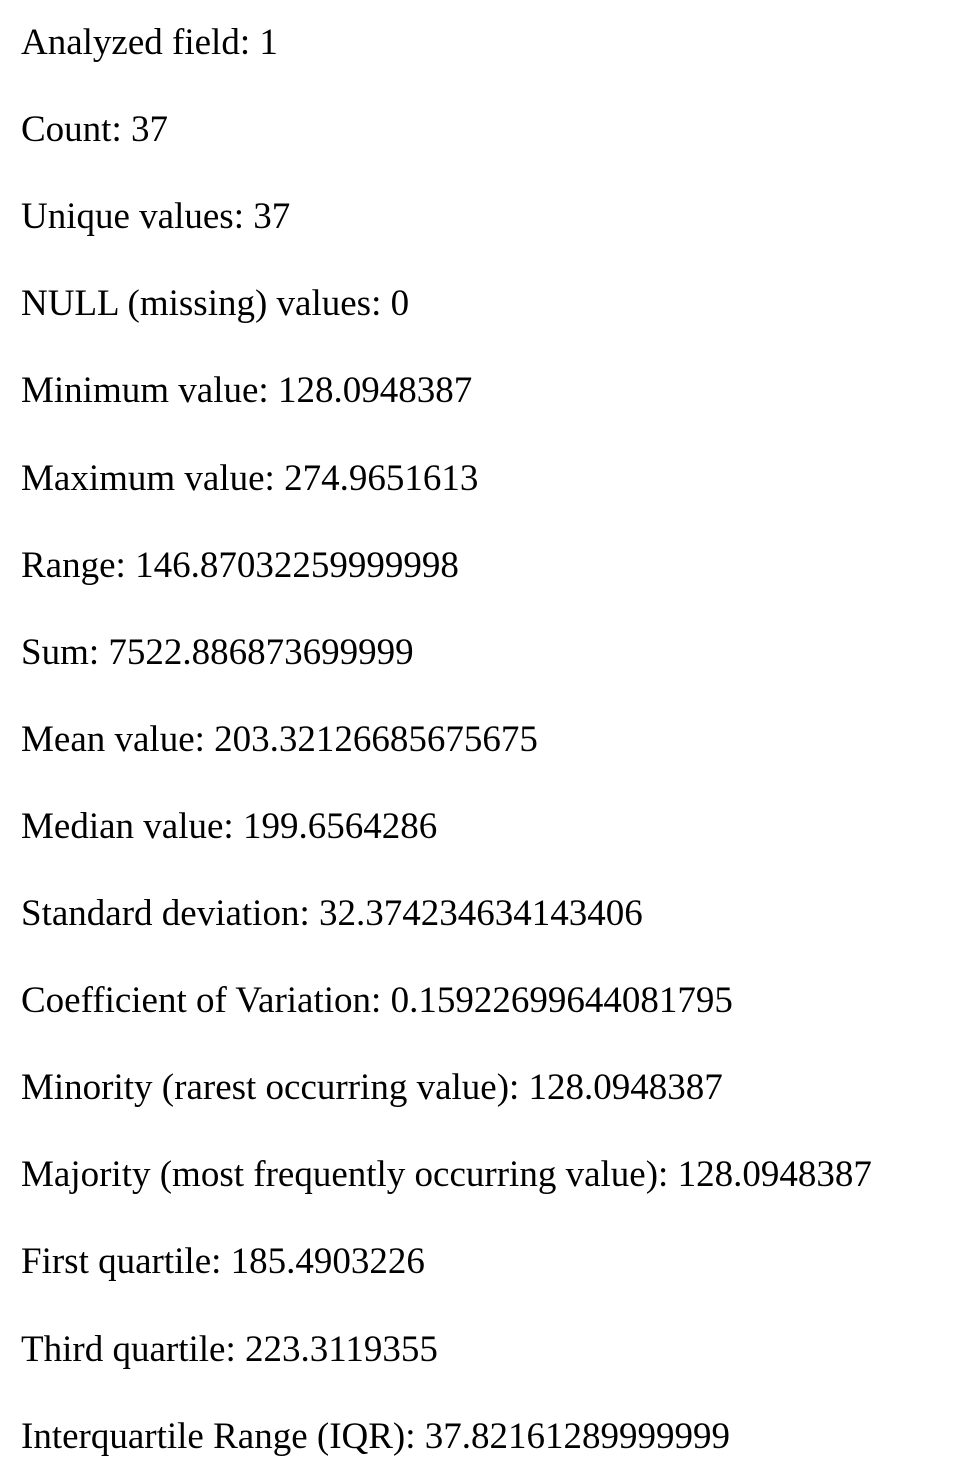 This screenshot has height=1475, width=980. What do you see at coordinates (577, 1436) in the screenshot?
I see `stat-value: 37.82161289999999` at bounding box center [577, 1436].